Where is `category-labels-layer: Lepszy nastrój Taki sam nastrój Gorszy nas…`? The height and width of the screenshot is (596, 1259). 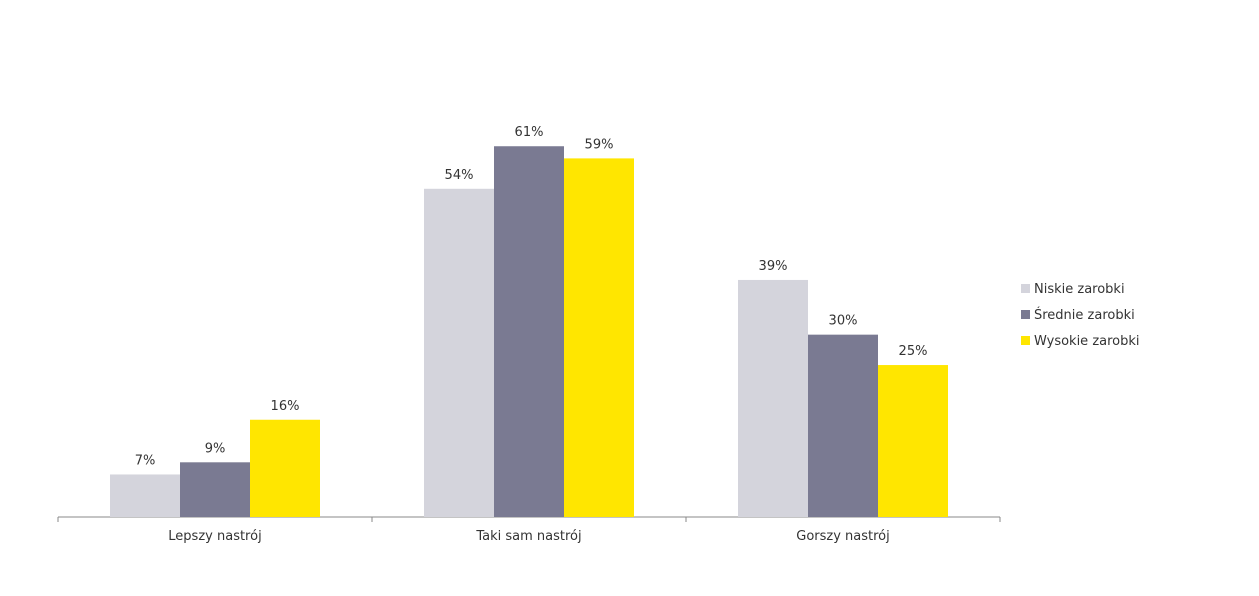 category-labels-layer: Lepszy nastrój Taki sam nastrój Gorszy nas… is located at coordinates (528, 536).